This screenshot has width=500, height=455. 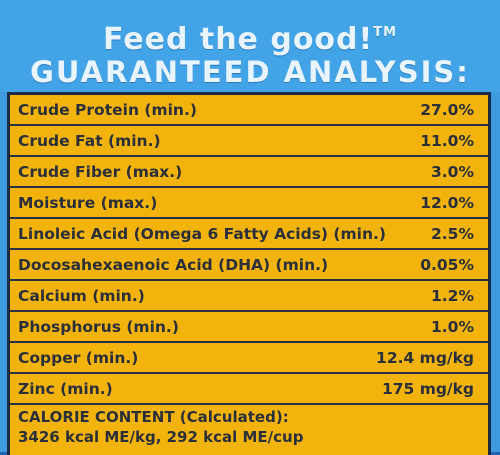 What do you see at coordinates (249, 389) in the screenshot?
I see `analysis-row-zinc: Zinc (min.) 175 mg/kg` at bounding box center [249, 389].